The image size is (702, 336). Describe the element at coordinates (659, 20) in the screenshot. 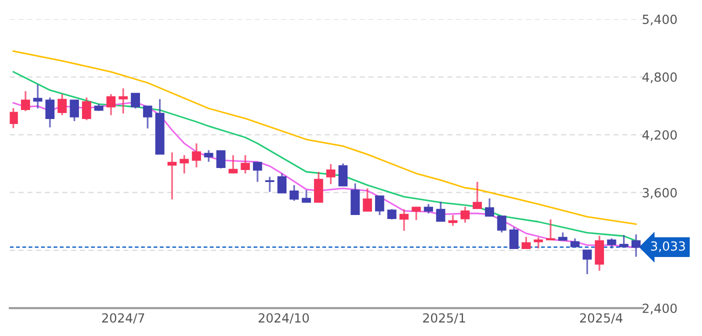

I see `y-tick-label: 5,400` at that location.